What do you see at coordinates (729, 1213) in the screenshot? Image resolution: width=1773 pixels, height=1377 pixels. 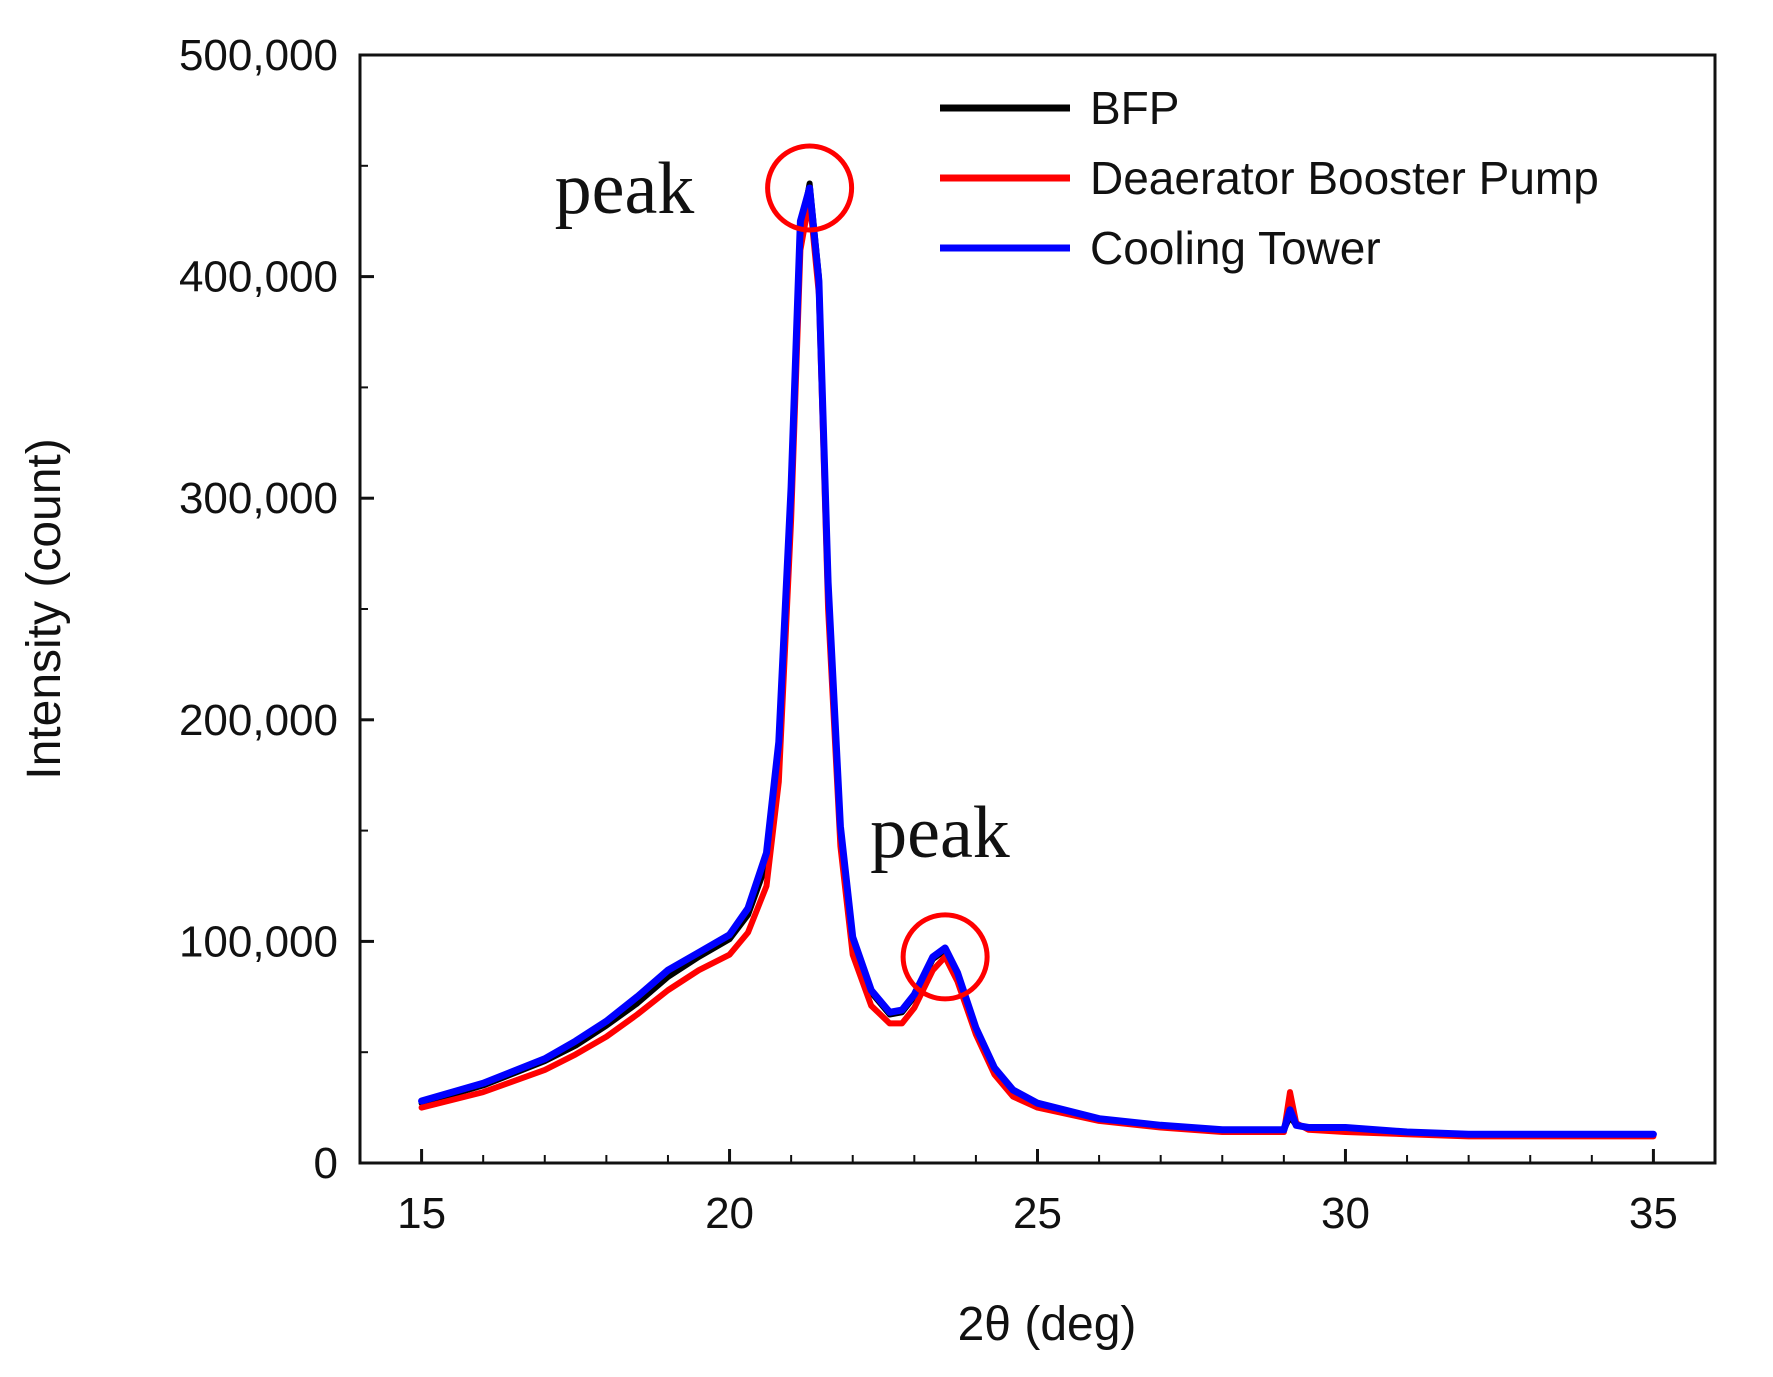 I see `x-tick-label: 20` at bounding box center [729, 1213].